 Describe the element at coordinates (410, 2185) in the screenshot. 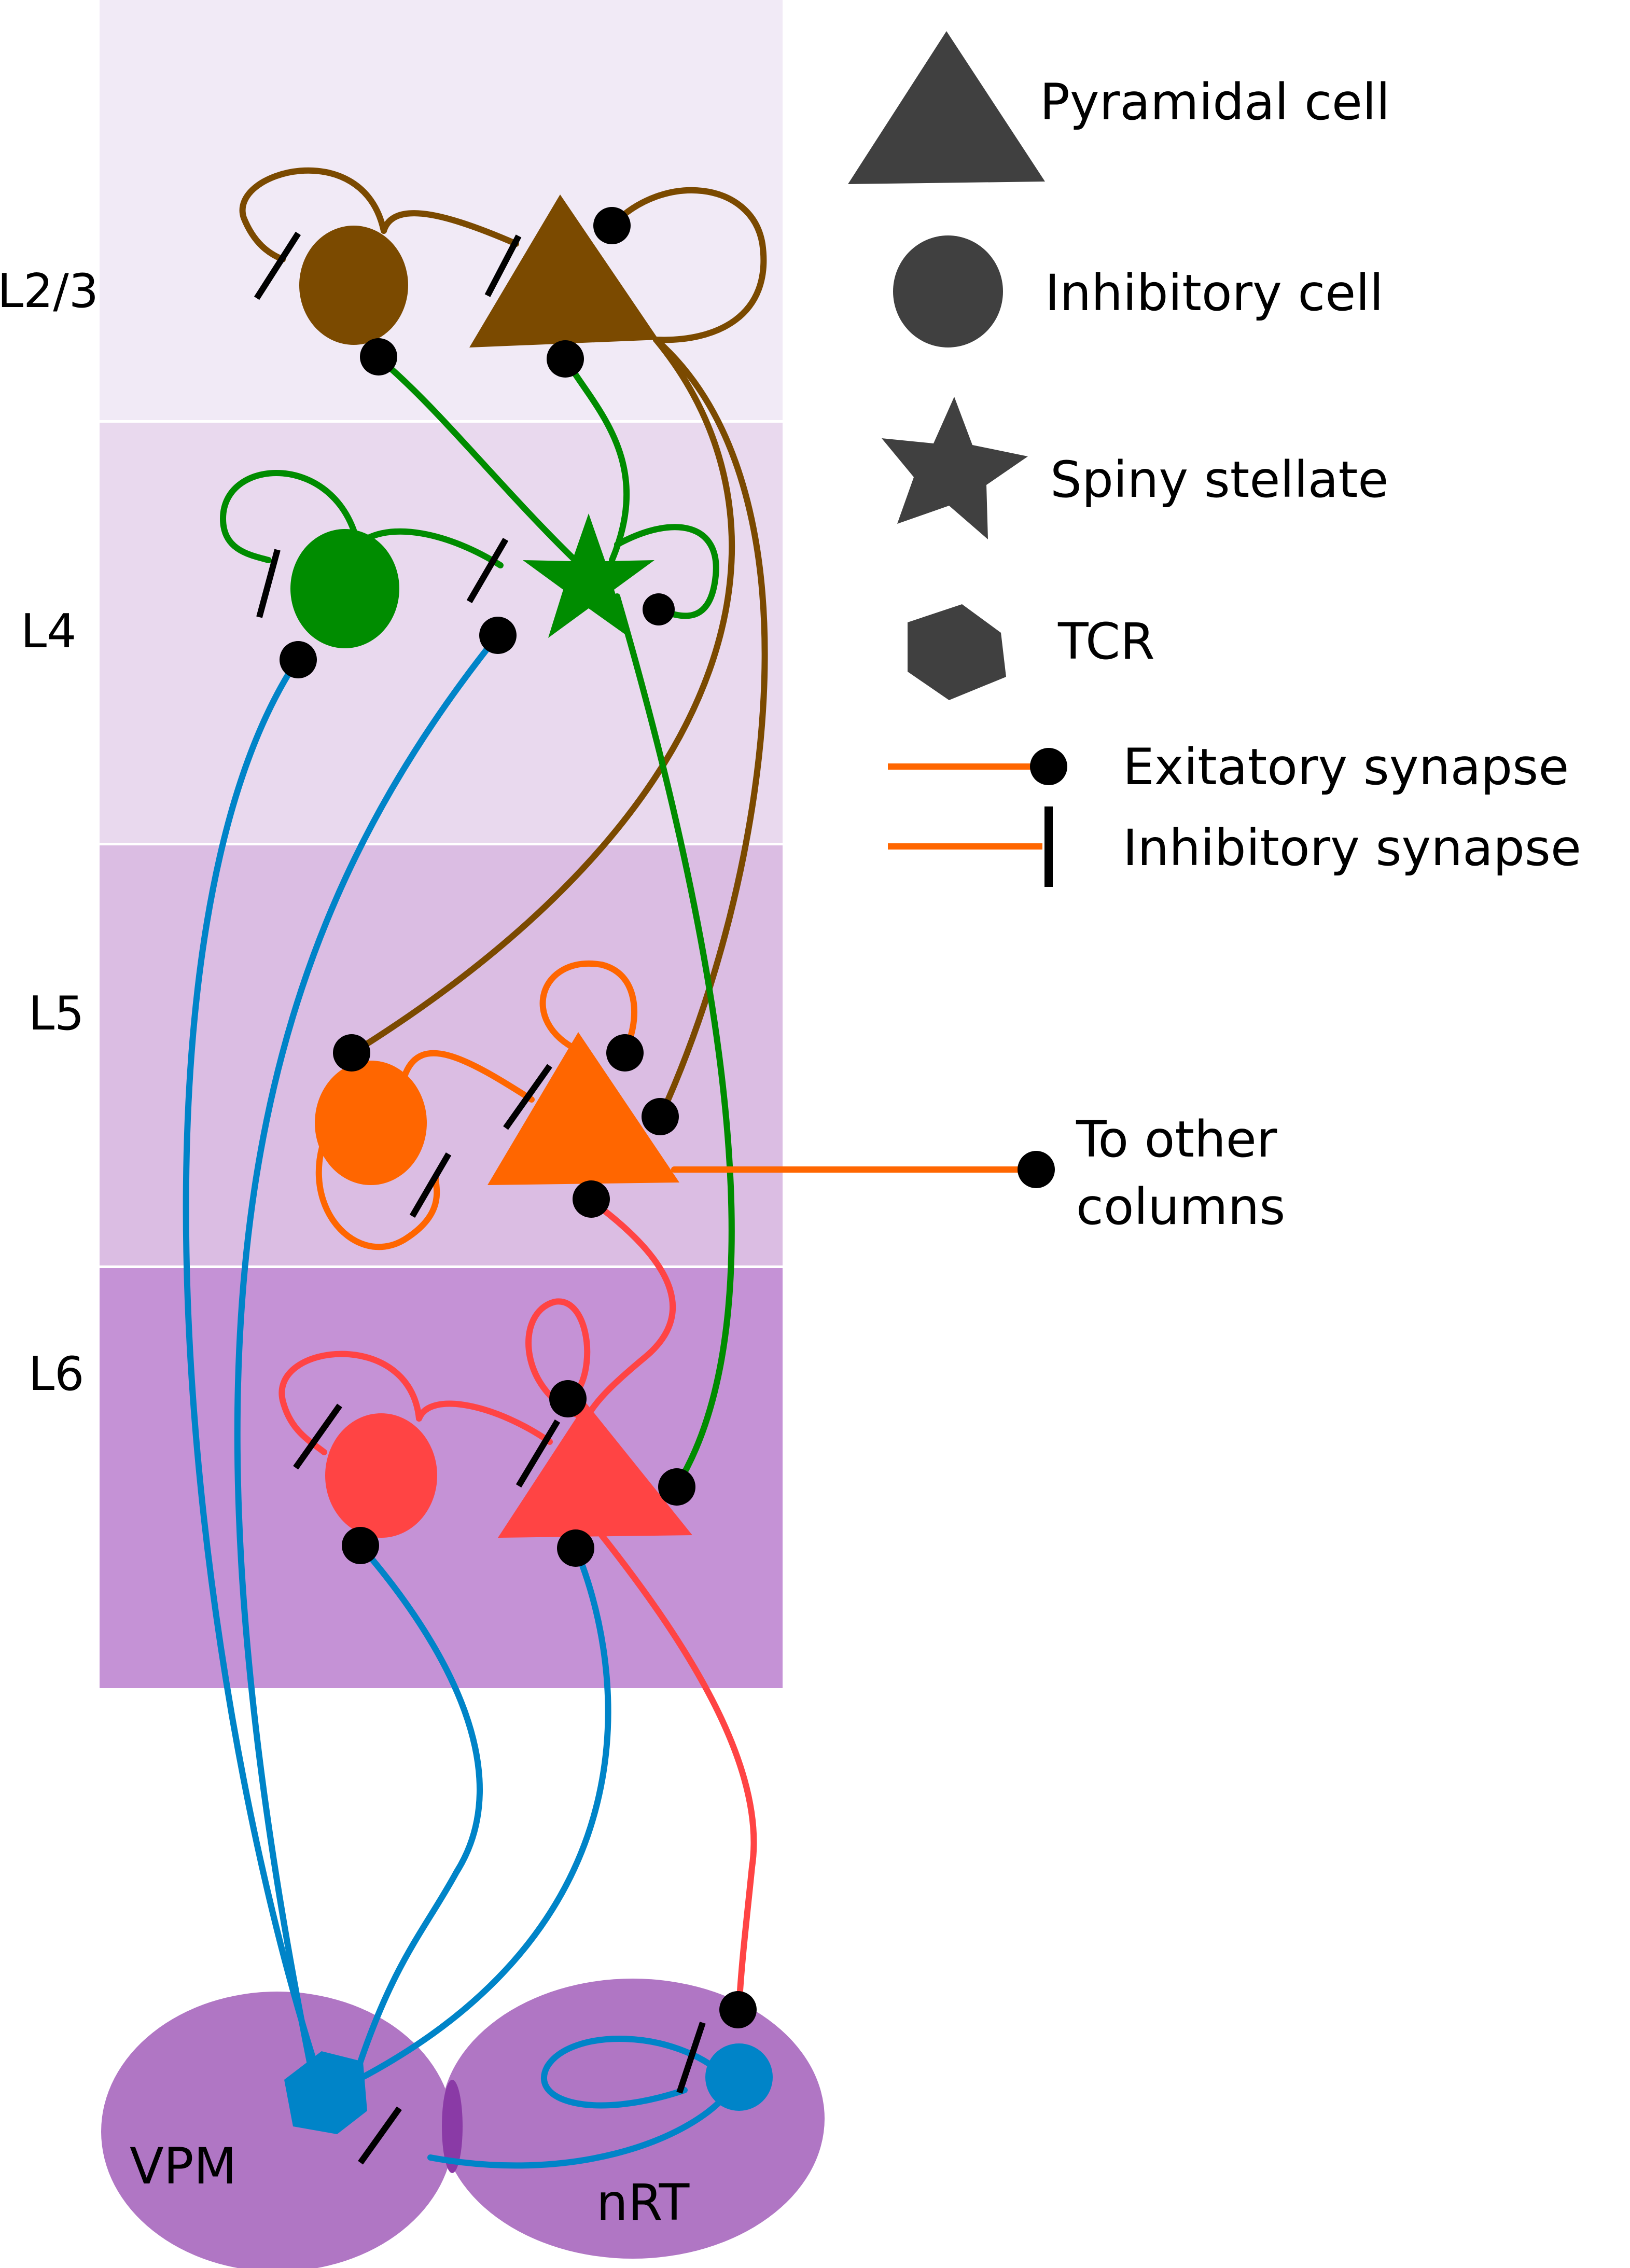

I see `nucleus-labels: VPM nRT` at that location.